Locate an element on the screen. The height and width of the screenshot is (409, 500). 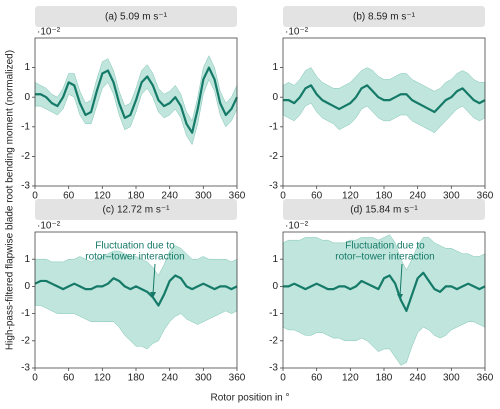
panel-title: (d) 15.84 m s⁻¹ is located at coordinates (384, 210).